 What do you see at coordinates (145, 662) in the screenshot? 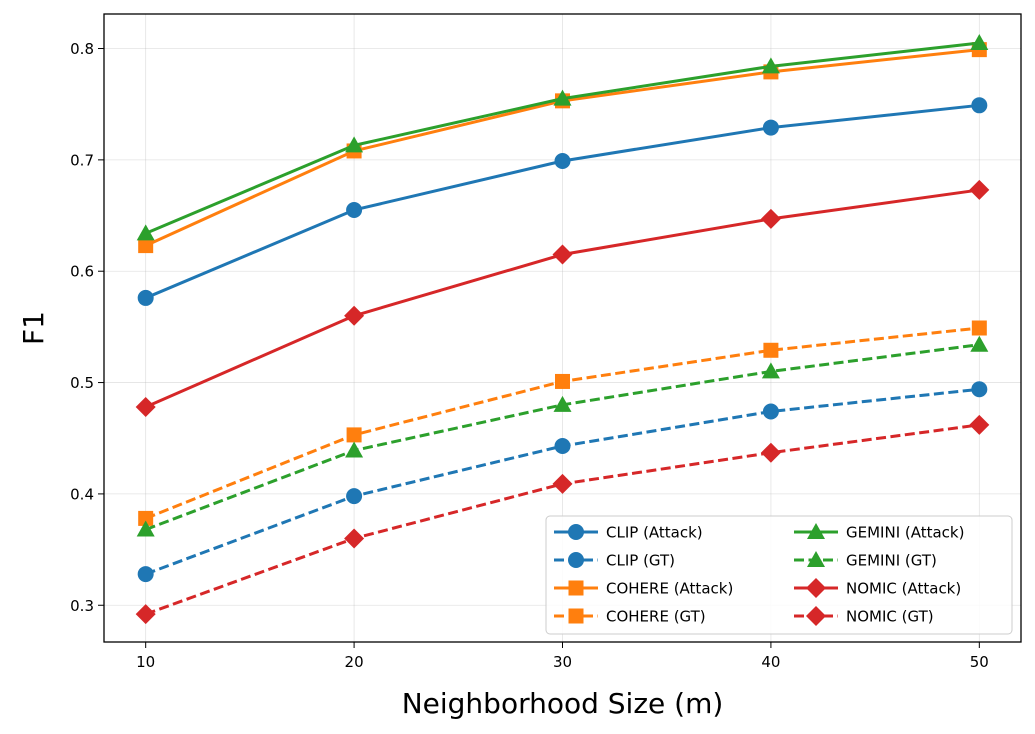
I see `x-tick-label: 10` at bounding box center [145, 662].